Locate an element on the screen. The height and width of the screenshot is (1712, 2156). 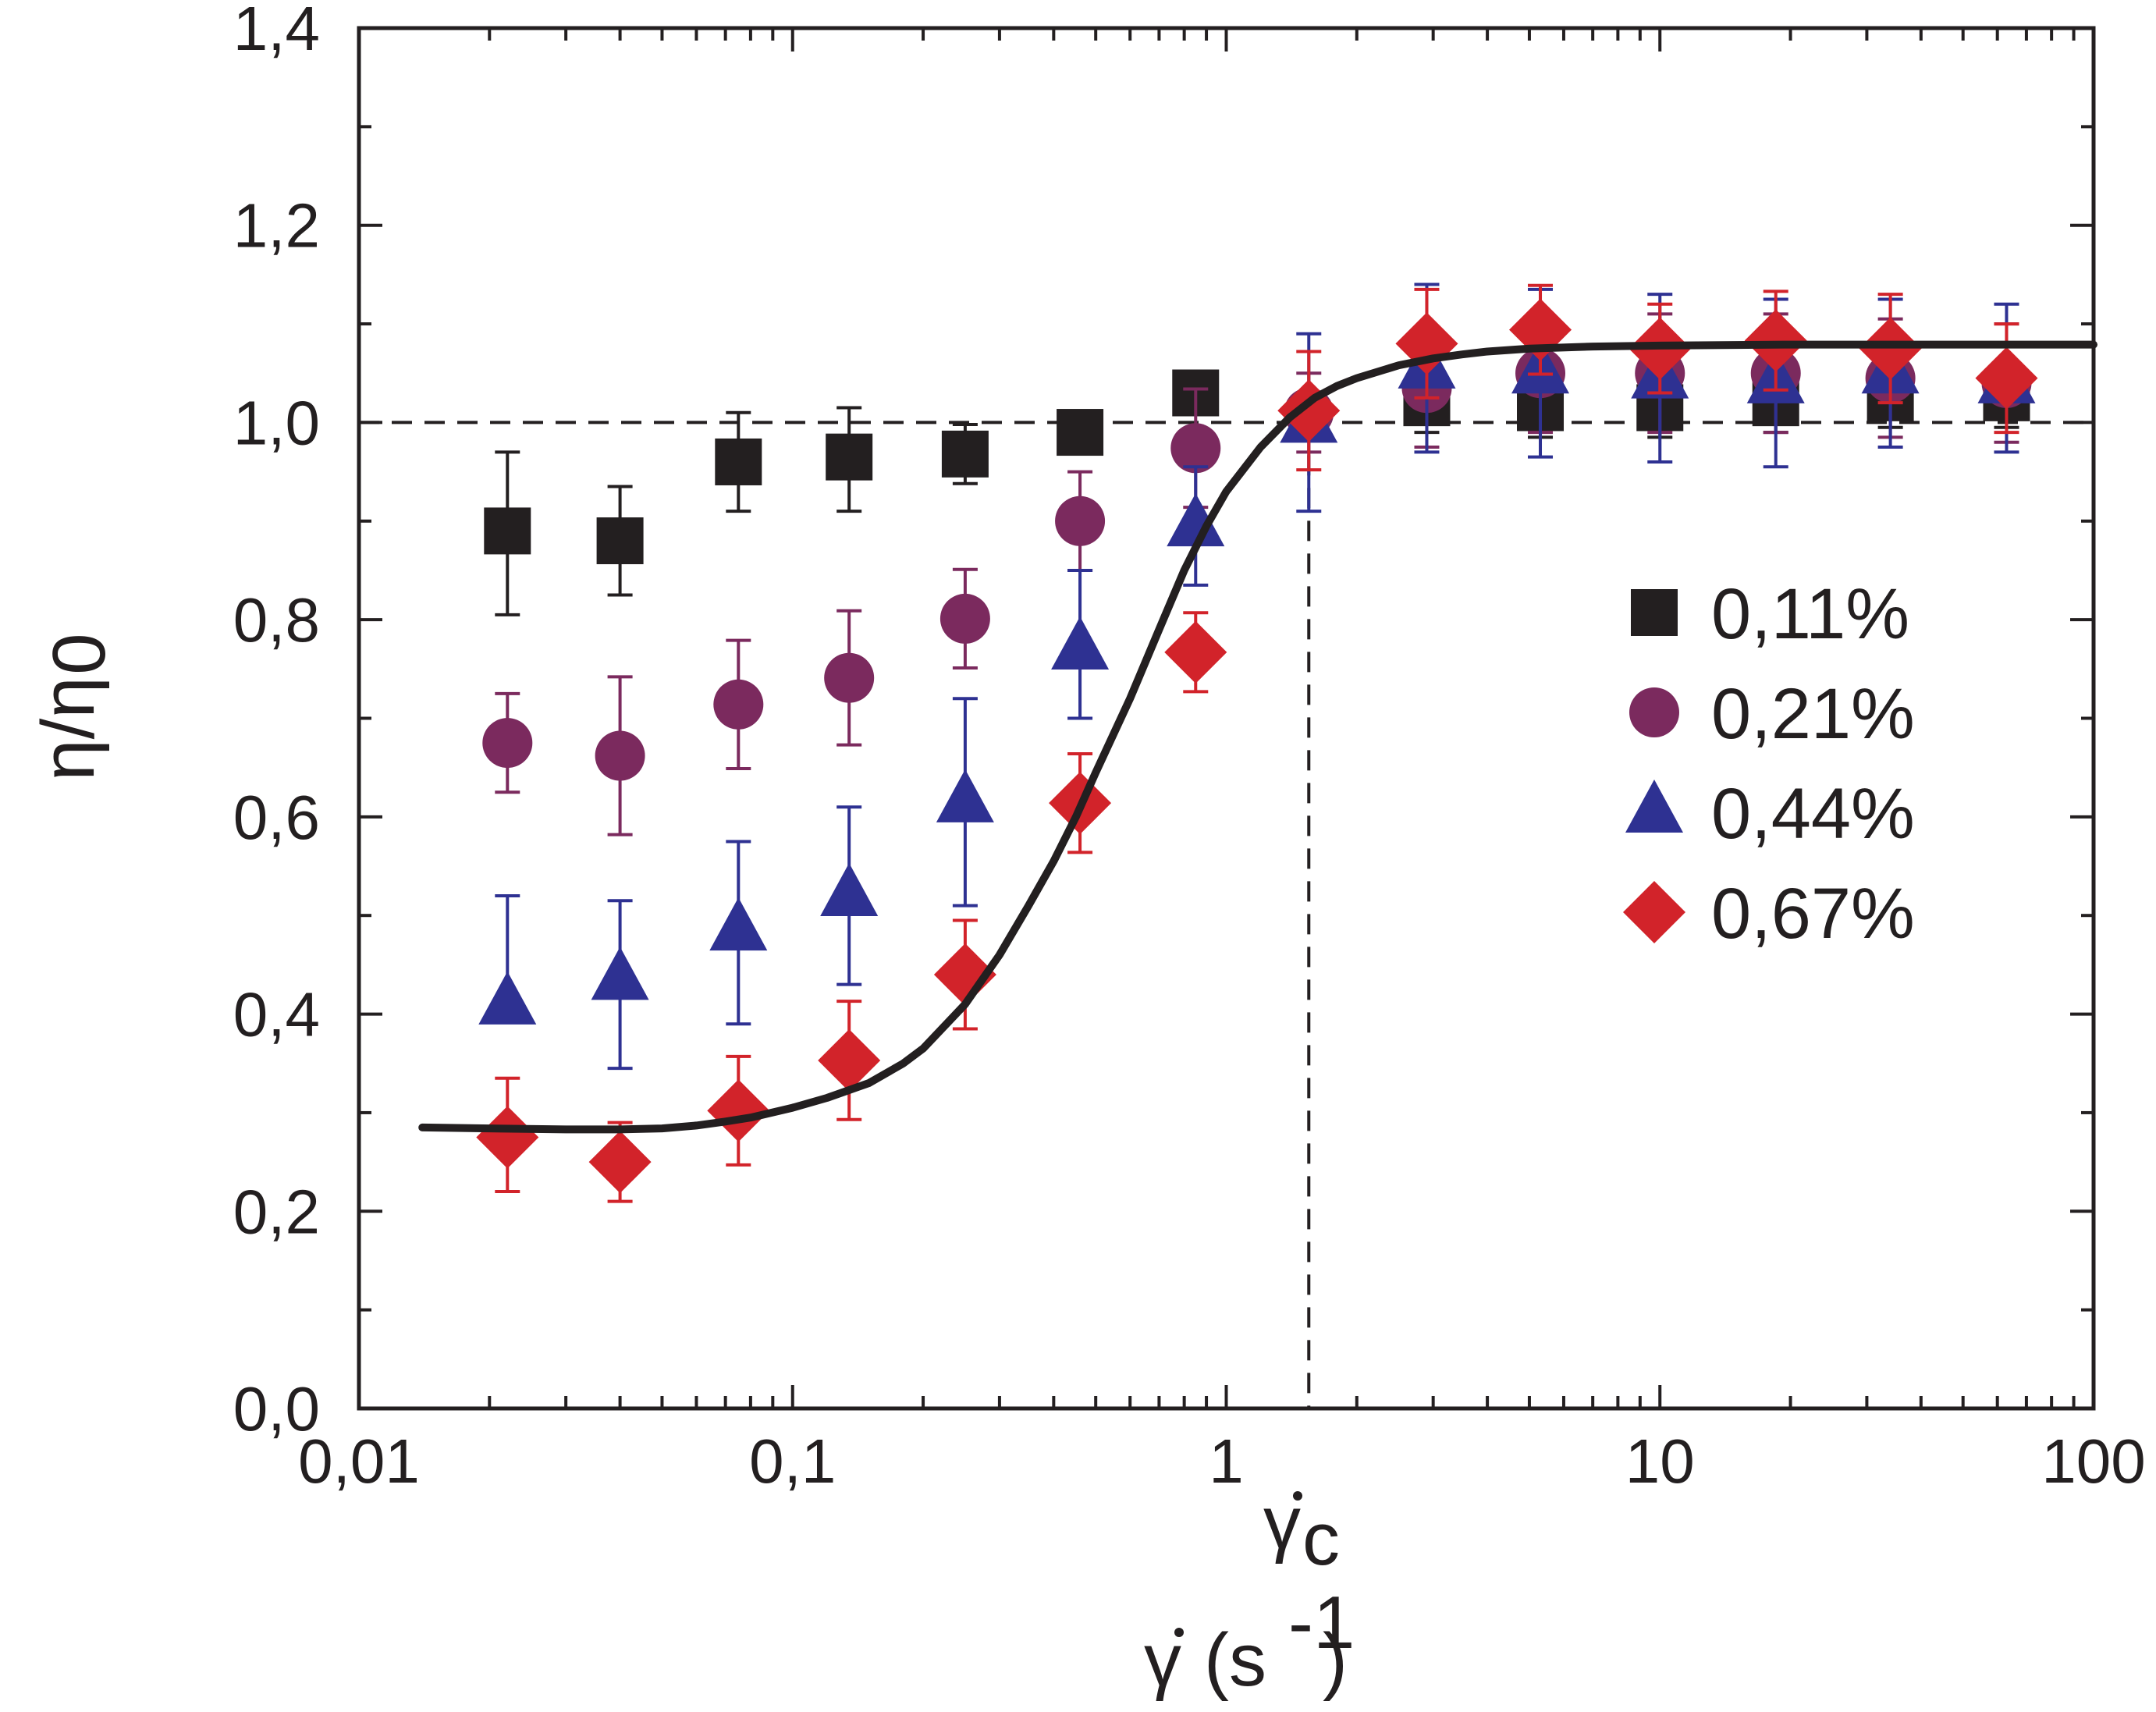
x-axis-title-unit-exponent: -1 is located at coordinates (1321, 1622).